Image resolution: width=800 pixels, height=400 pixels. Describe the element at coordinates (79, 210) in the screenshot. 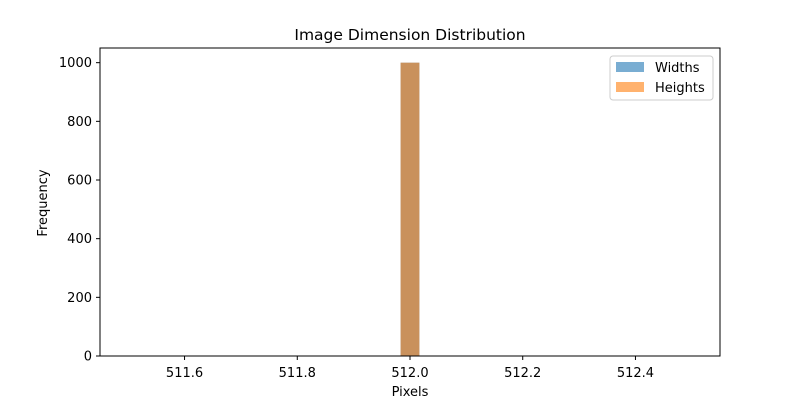

I see `y-axis-ticks: 0 200 400 600 800 1000` at that location.